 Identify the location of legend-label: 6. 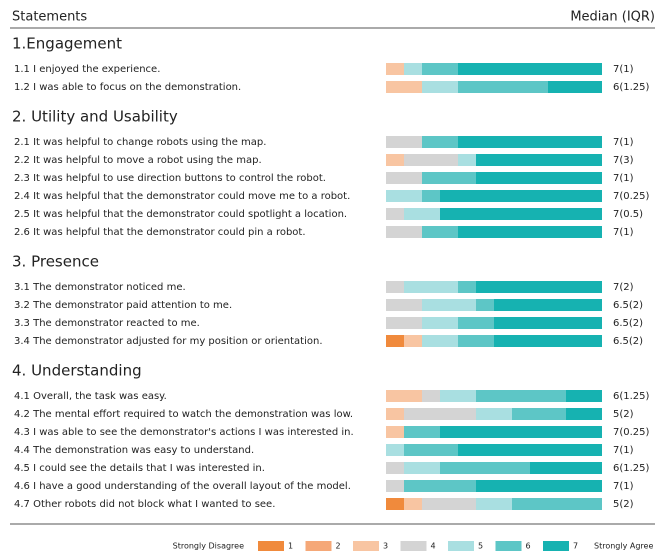
(528, 546).